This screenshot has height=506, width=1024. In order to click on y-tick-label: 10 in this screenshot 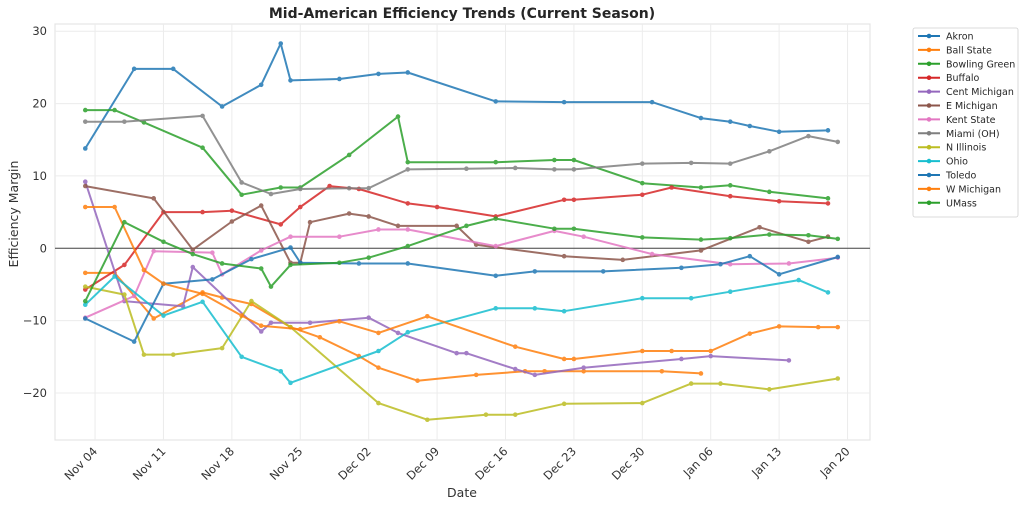, I will do `click(39, 176)`.